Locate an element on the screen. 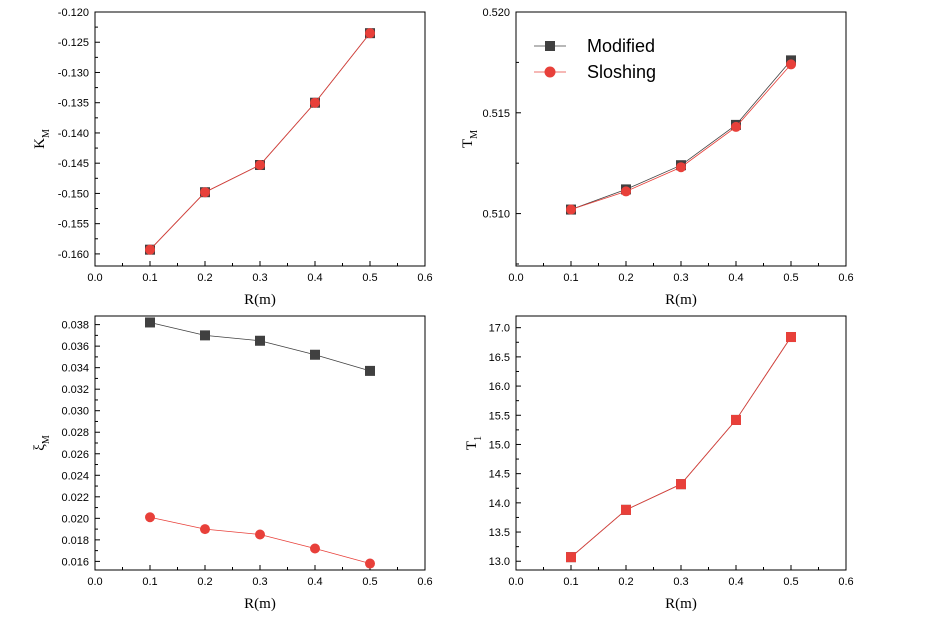  km-plot-frame is located at coordinates (260, 139).